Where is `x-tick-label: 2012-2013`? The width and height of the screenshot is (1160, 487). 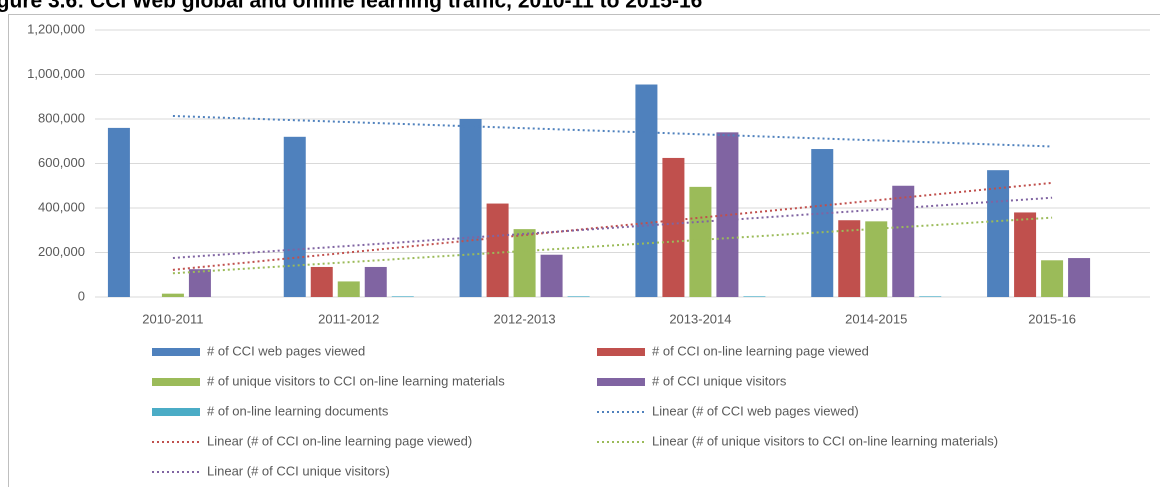
x-tick-label: 2012-2013 is located at coordinates (524, 318).